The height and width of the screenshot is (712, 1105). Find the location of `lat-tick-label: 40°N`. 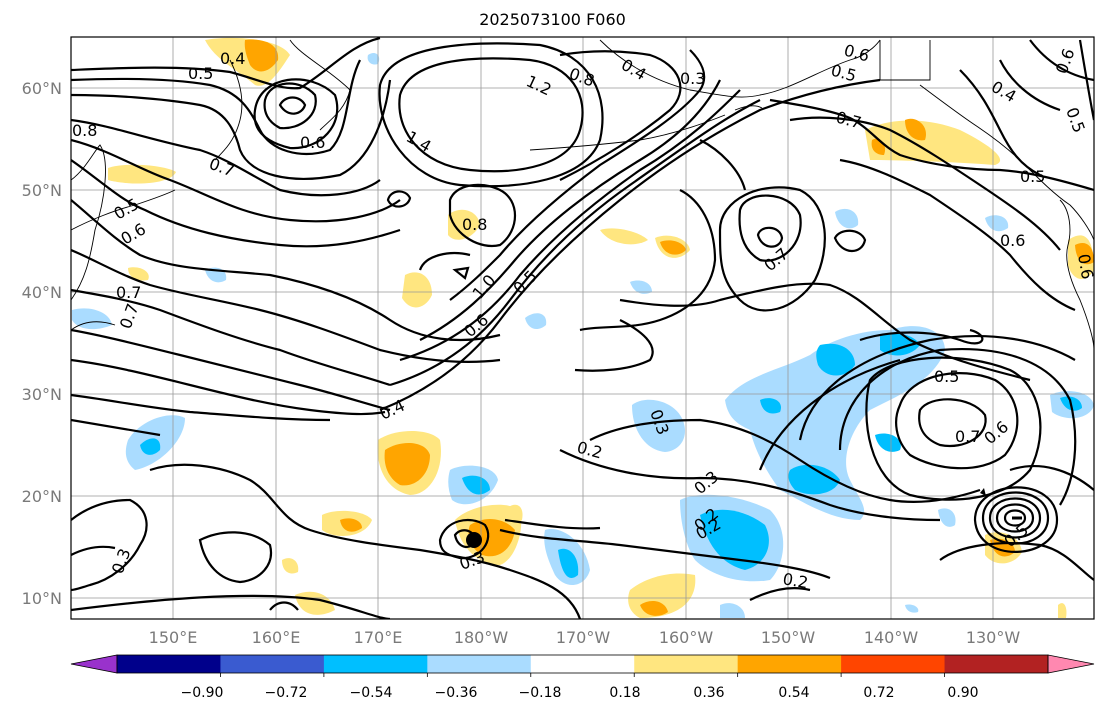

lat-tick-label: 40°N is located at coordinates (42, 292).